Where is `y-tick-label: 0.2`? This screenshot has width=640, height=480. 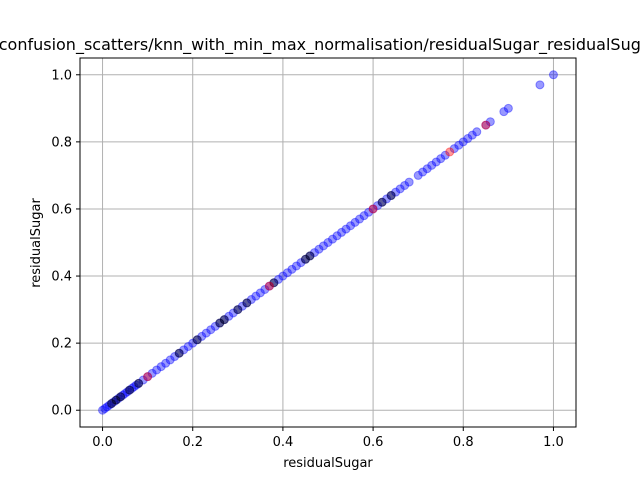 y-tick-label: 0.2 is located at coordinates (61, 344).